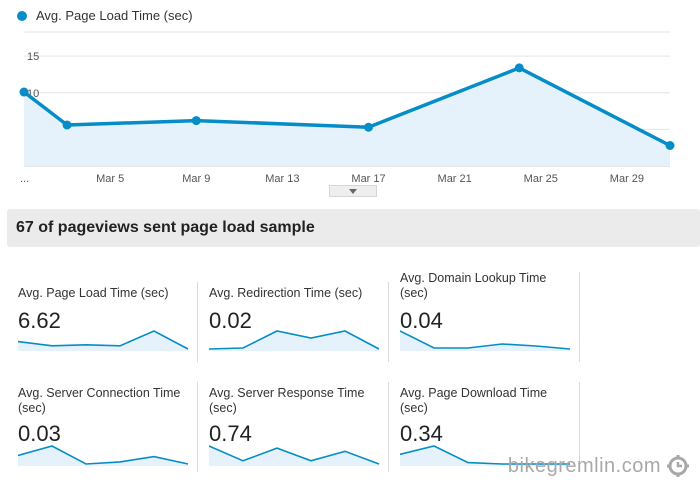 This screenshot has width=700, height=486. What do you see at coordinates (300, 436) in the screenshot?
I see `metric-server-response-time: Avg. Server Response Time (sec) 0.74` at bounding box center [300, 436].